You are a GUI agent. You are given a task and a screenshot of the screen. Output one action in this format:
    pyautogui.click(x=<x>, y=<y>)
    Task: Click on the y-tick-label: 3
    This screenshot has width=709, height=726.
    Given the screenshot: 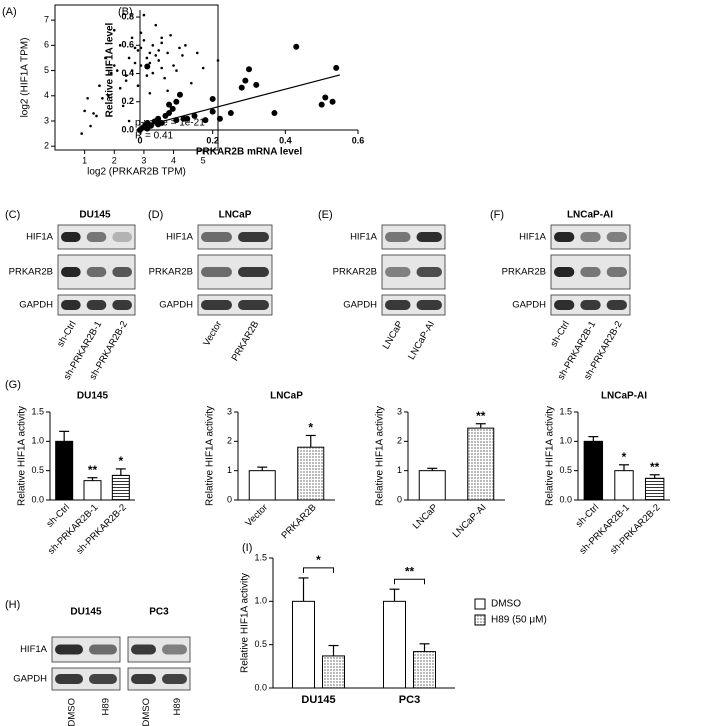 What is the action you would take?
    pyautogui.click(x=399, y=411)
    